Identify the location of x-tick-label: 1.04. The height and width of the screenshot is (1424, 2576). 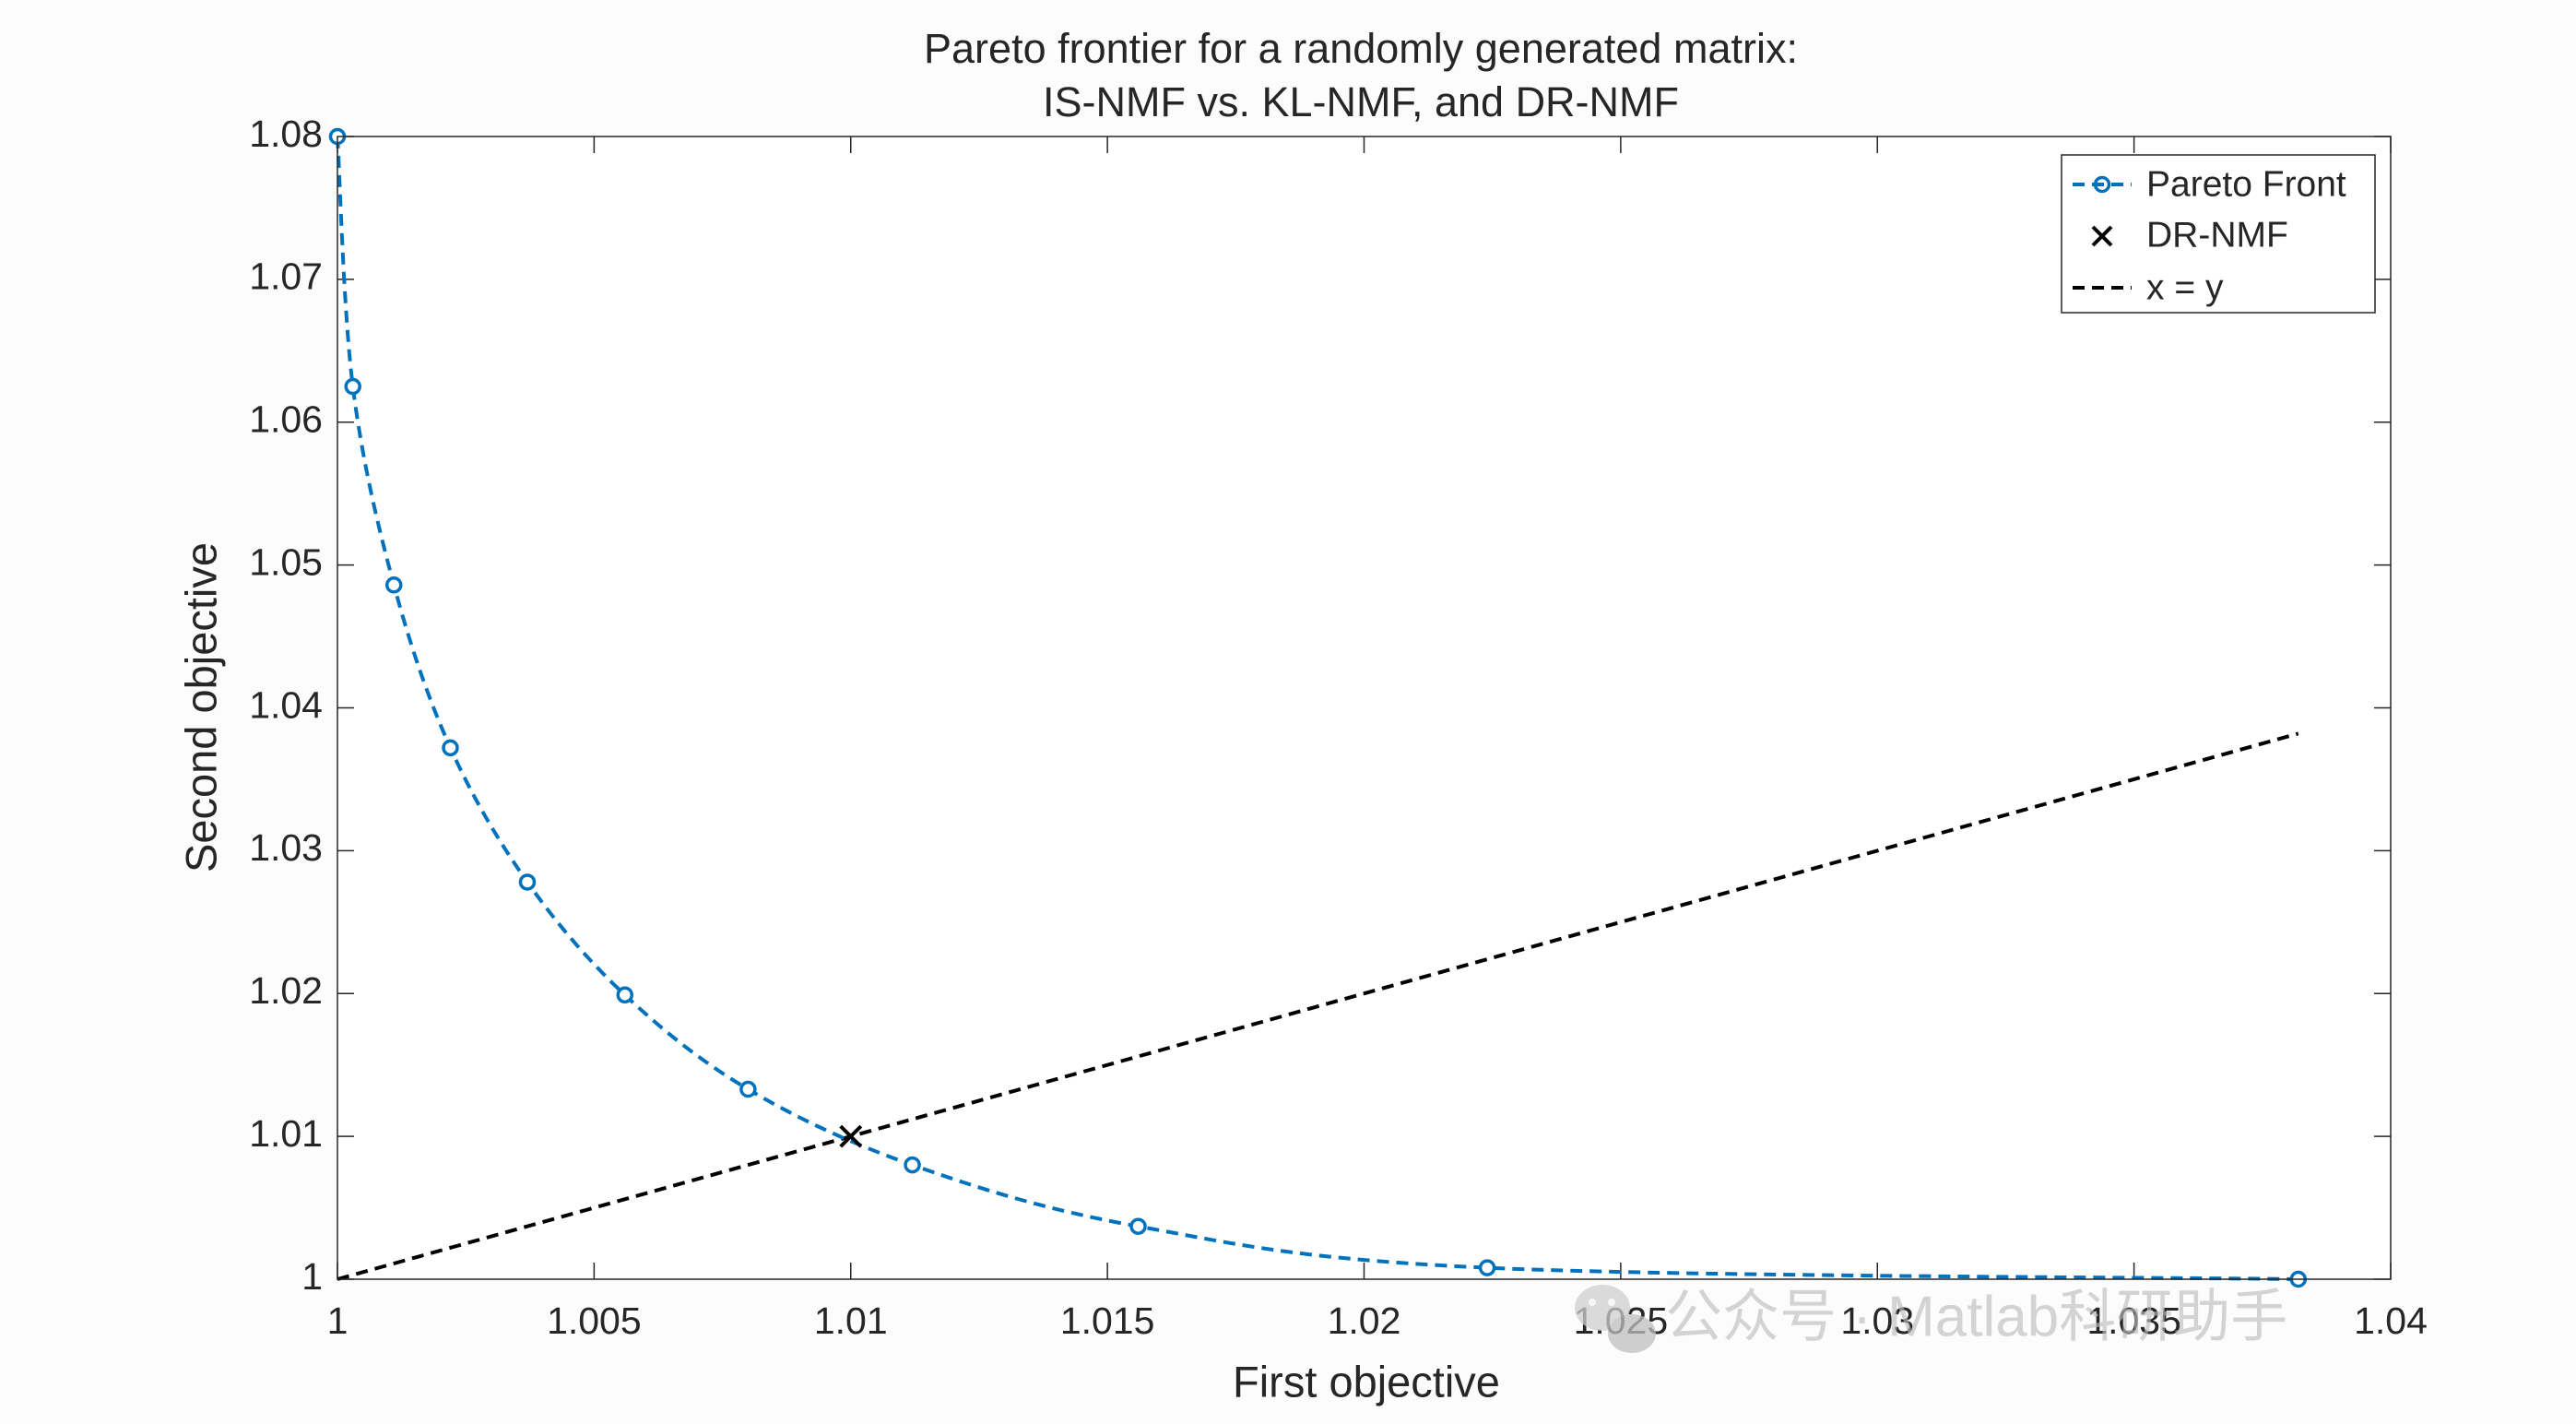
(2391, 1320).